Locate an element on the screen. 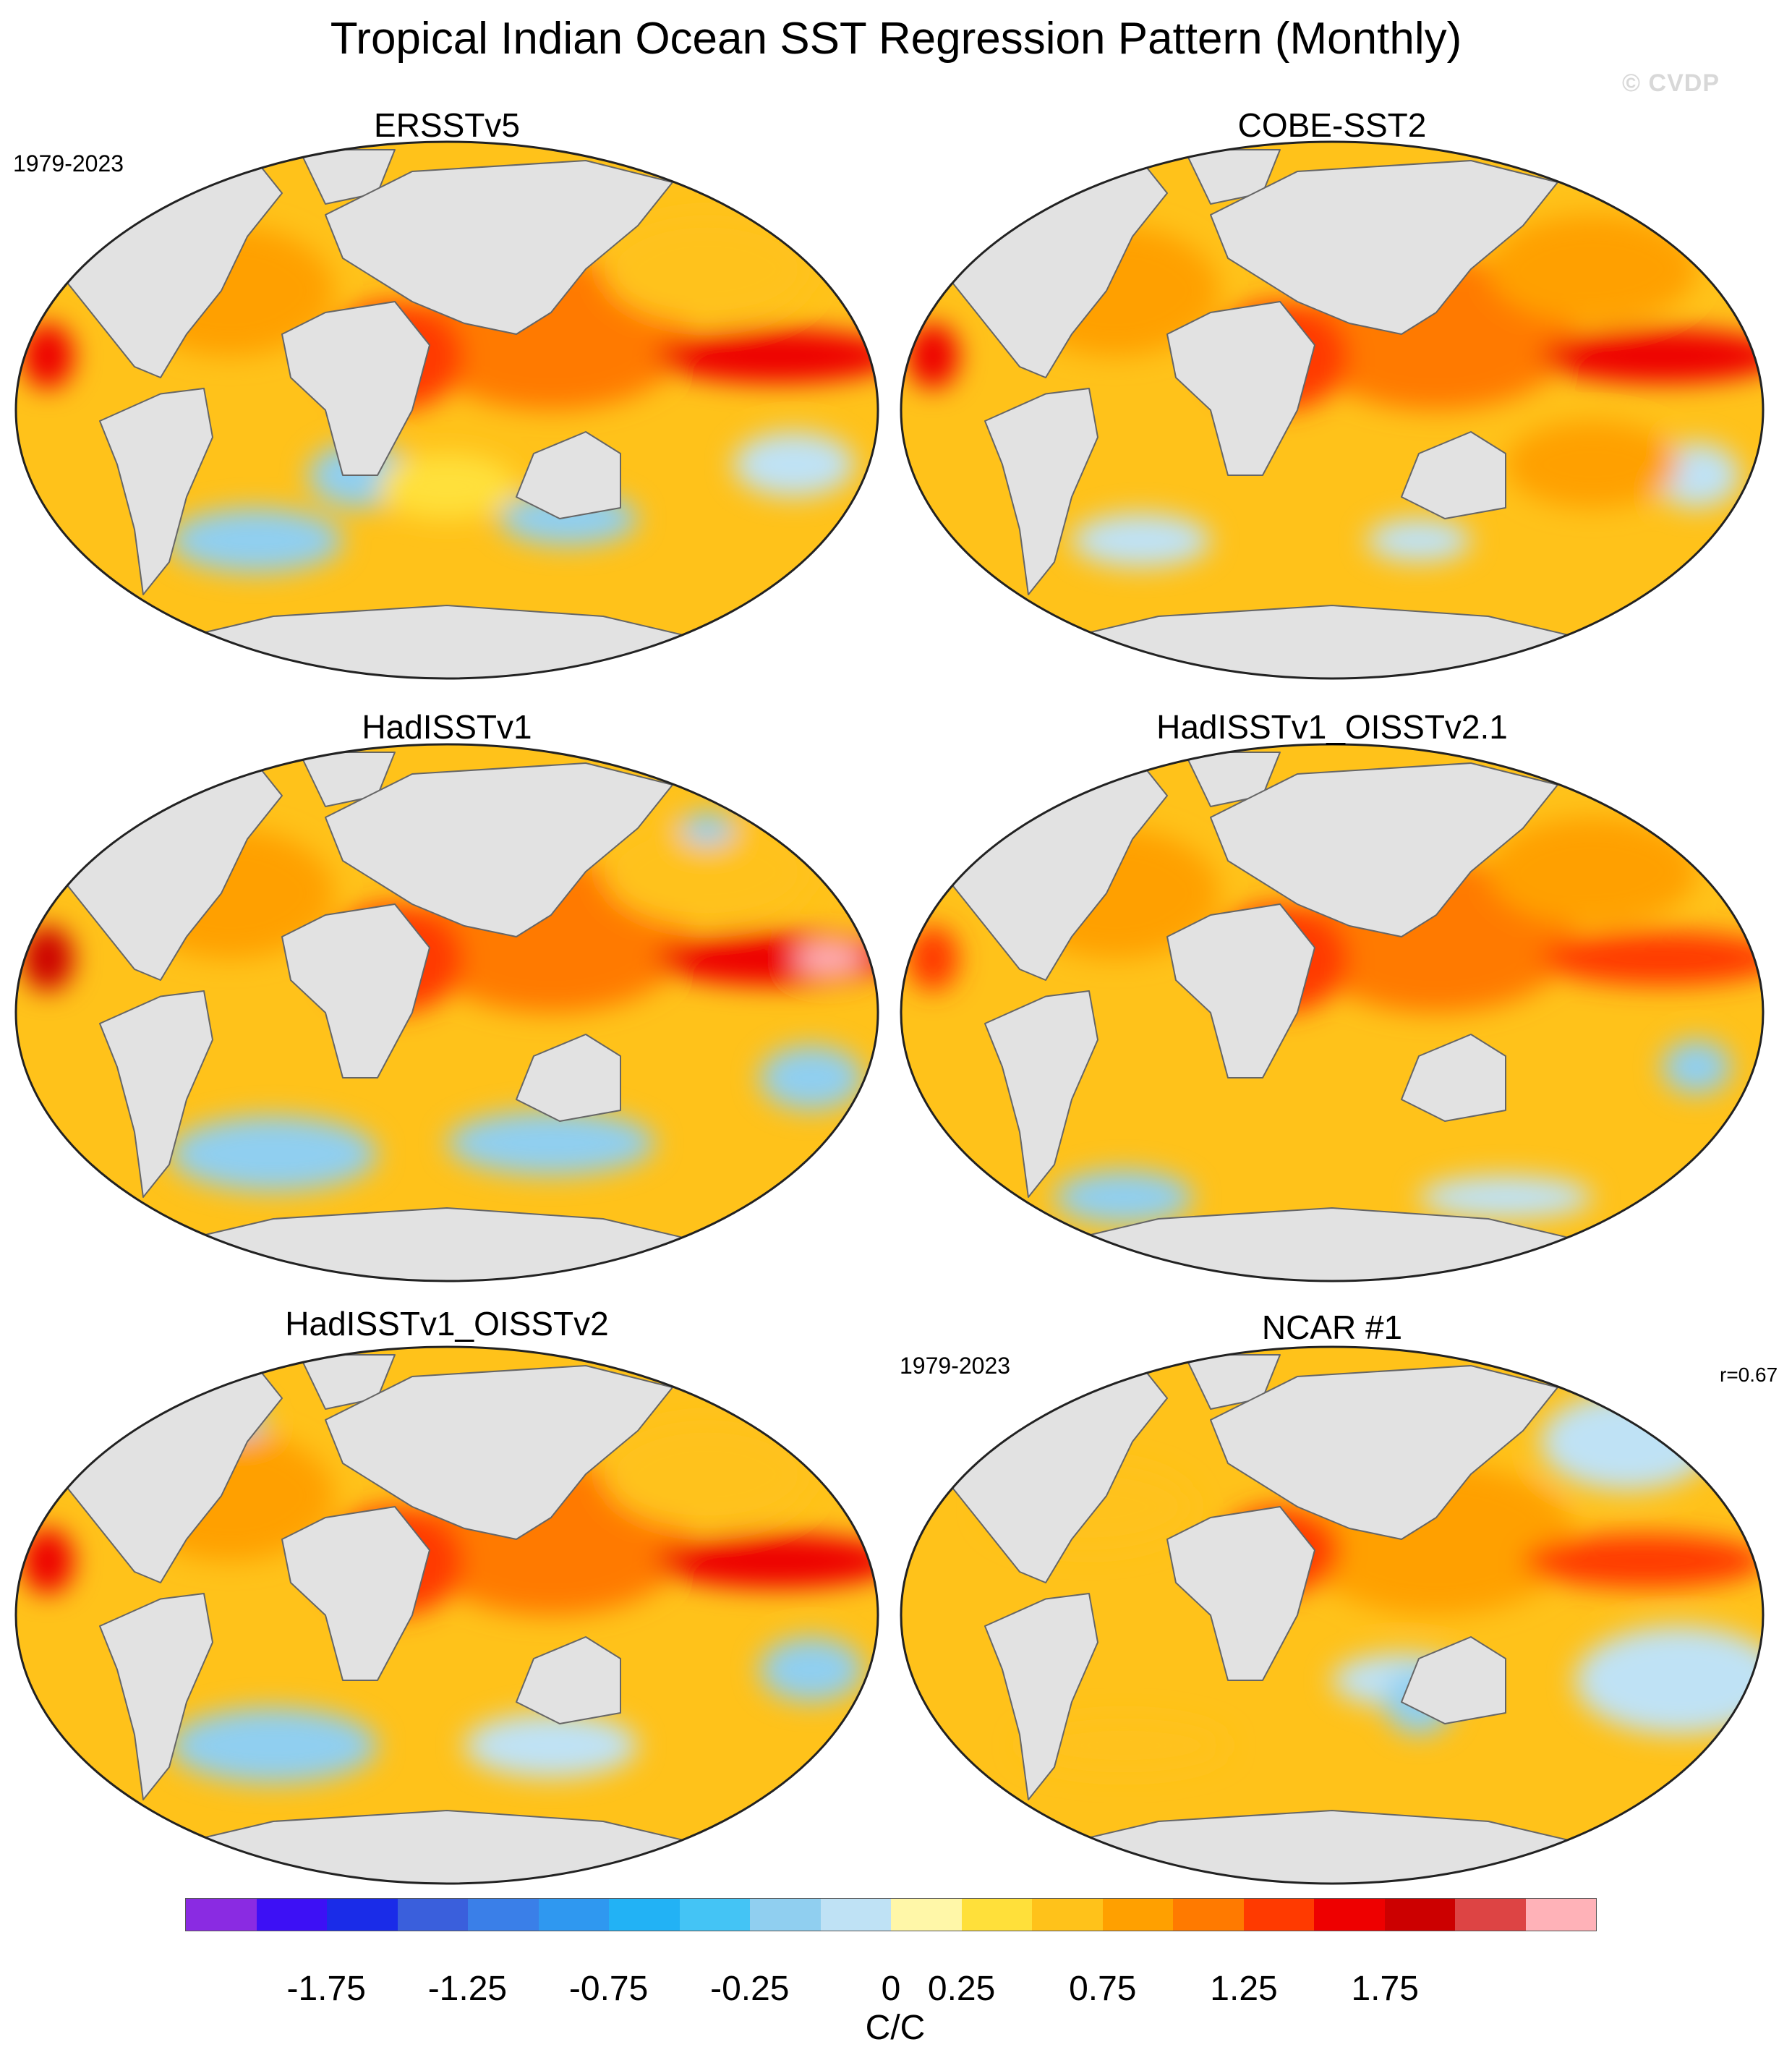  colorbar-tick-label: -0.75 is located at coordinates (608, 1989).